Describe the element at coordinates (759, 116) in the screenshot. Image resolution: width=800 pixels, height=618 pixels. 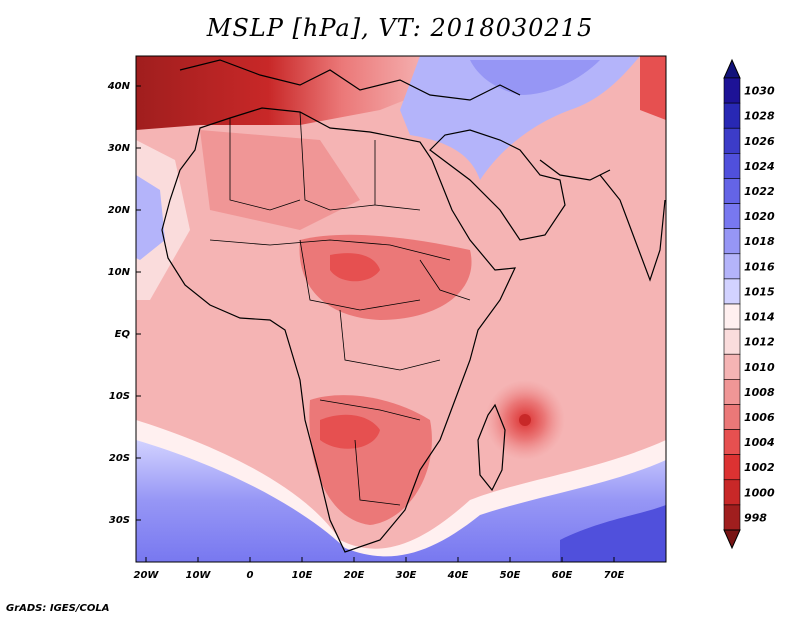
I see `colorbar-label: 1028` at that location.